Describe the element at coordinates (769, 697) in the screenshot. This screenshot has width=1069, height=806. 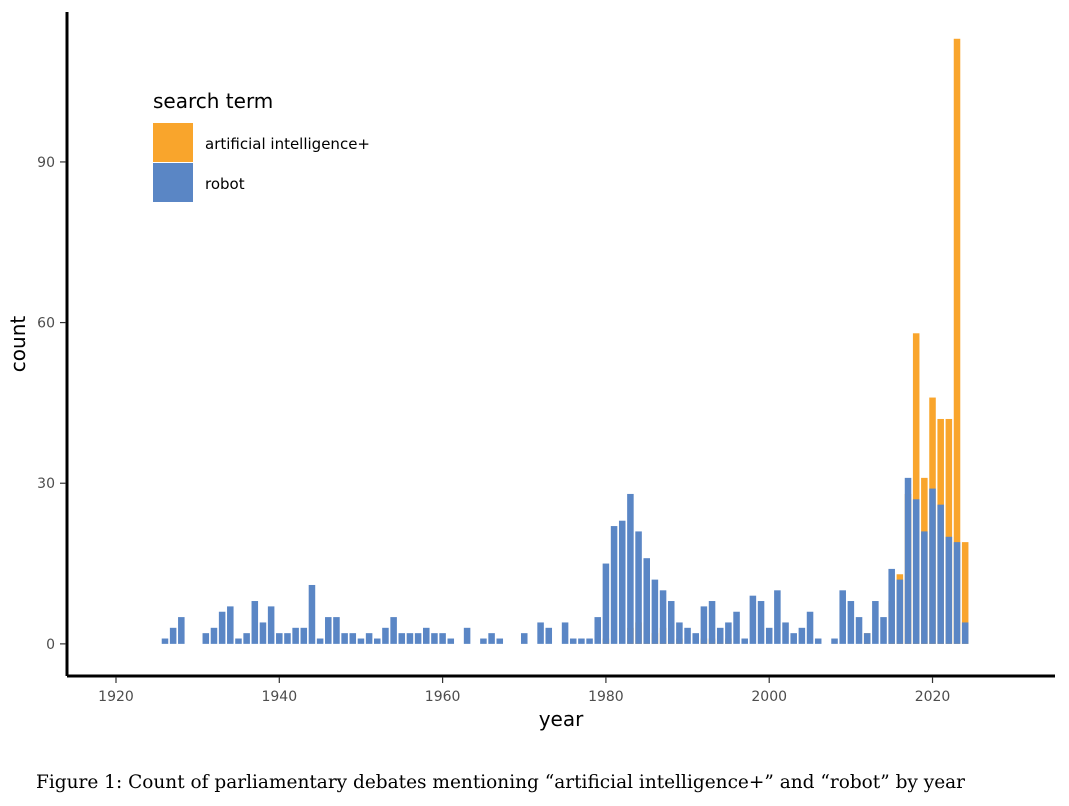
I see `x-tick-label-2000: 2000` at that location.